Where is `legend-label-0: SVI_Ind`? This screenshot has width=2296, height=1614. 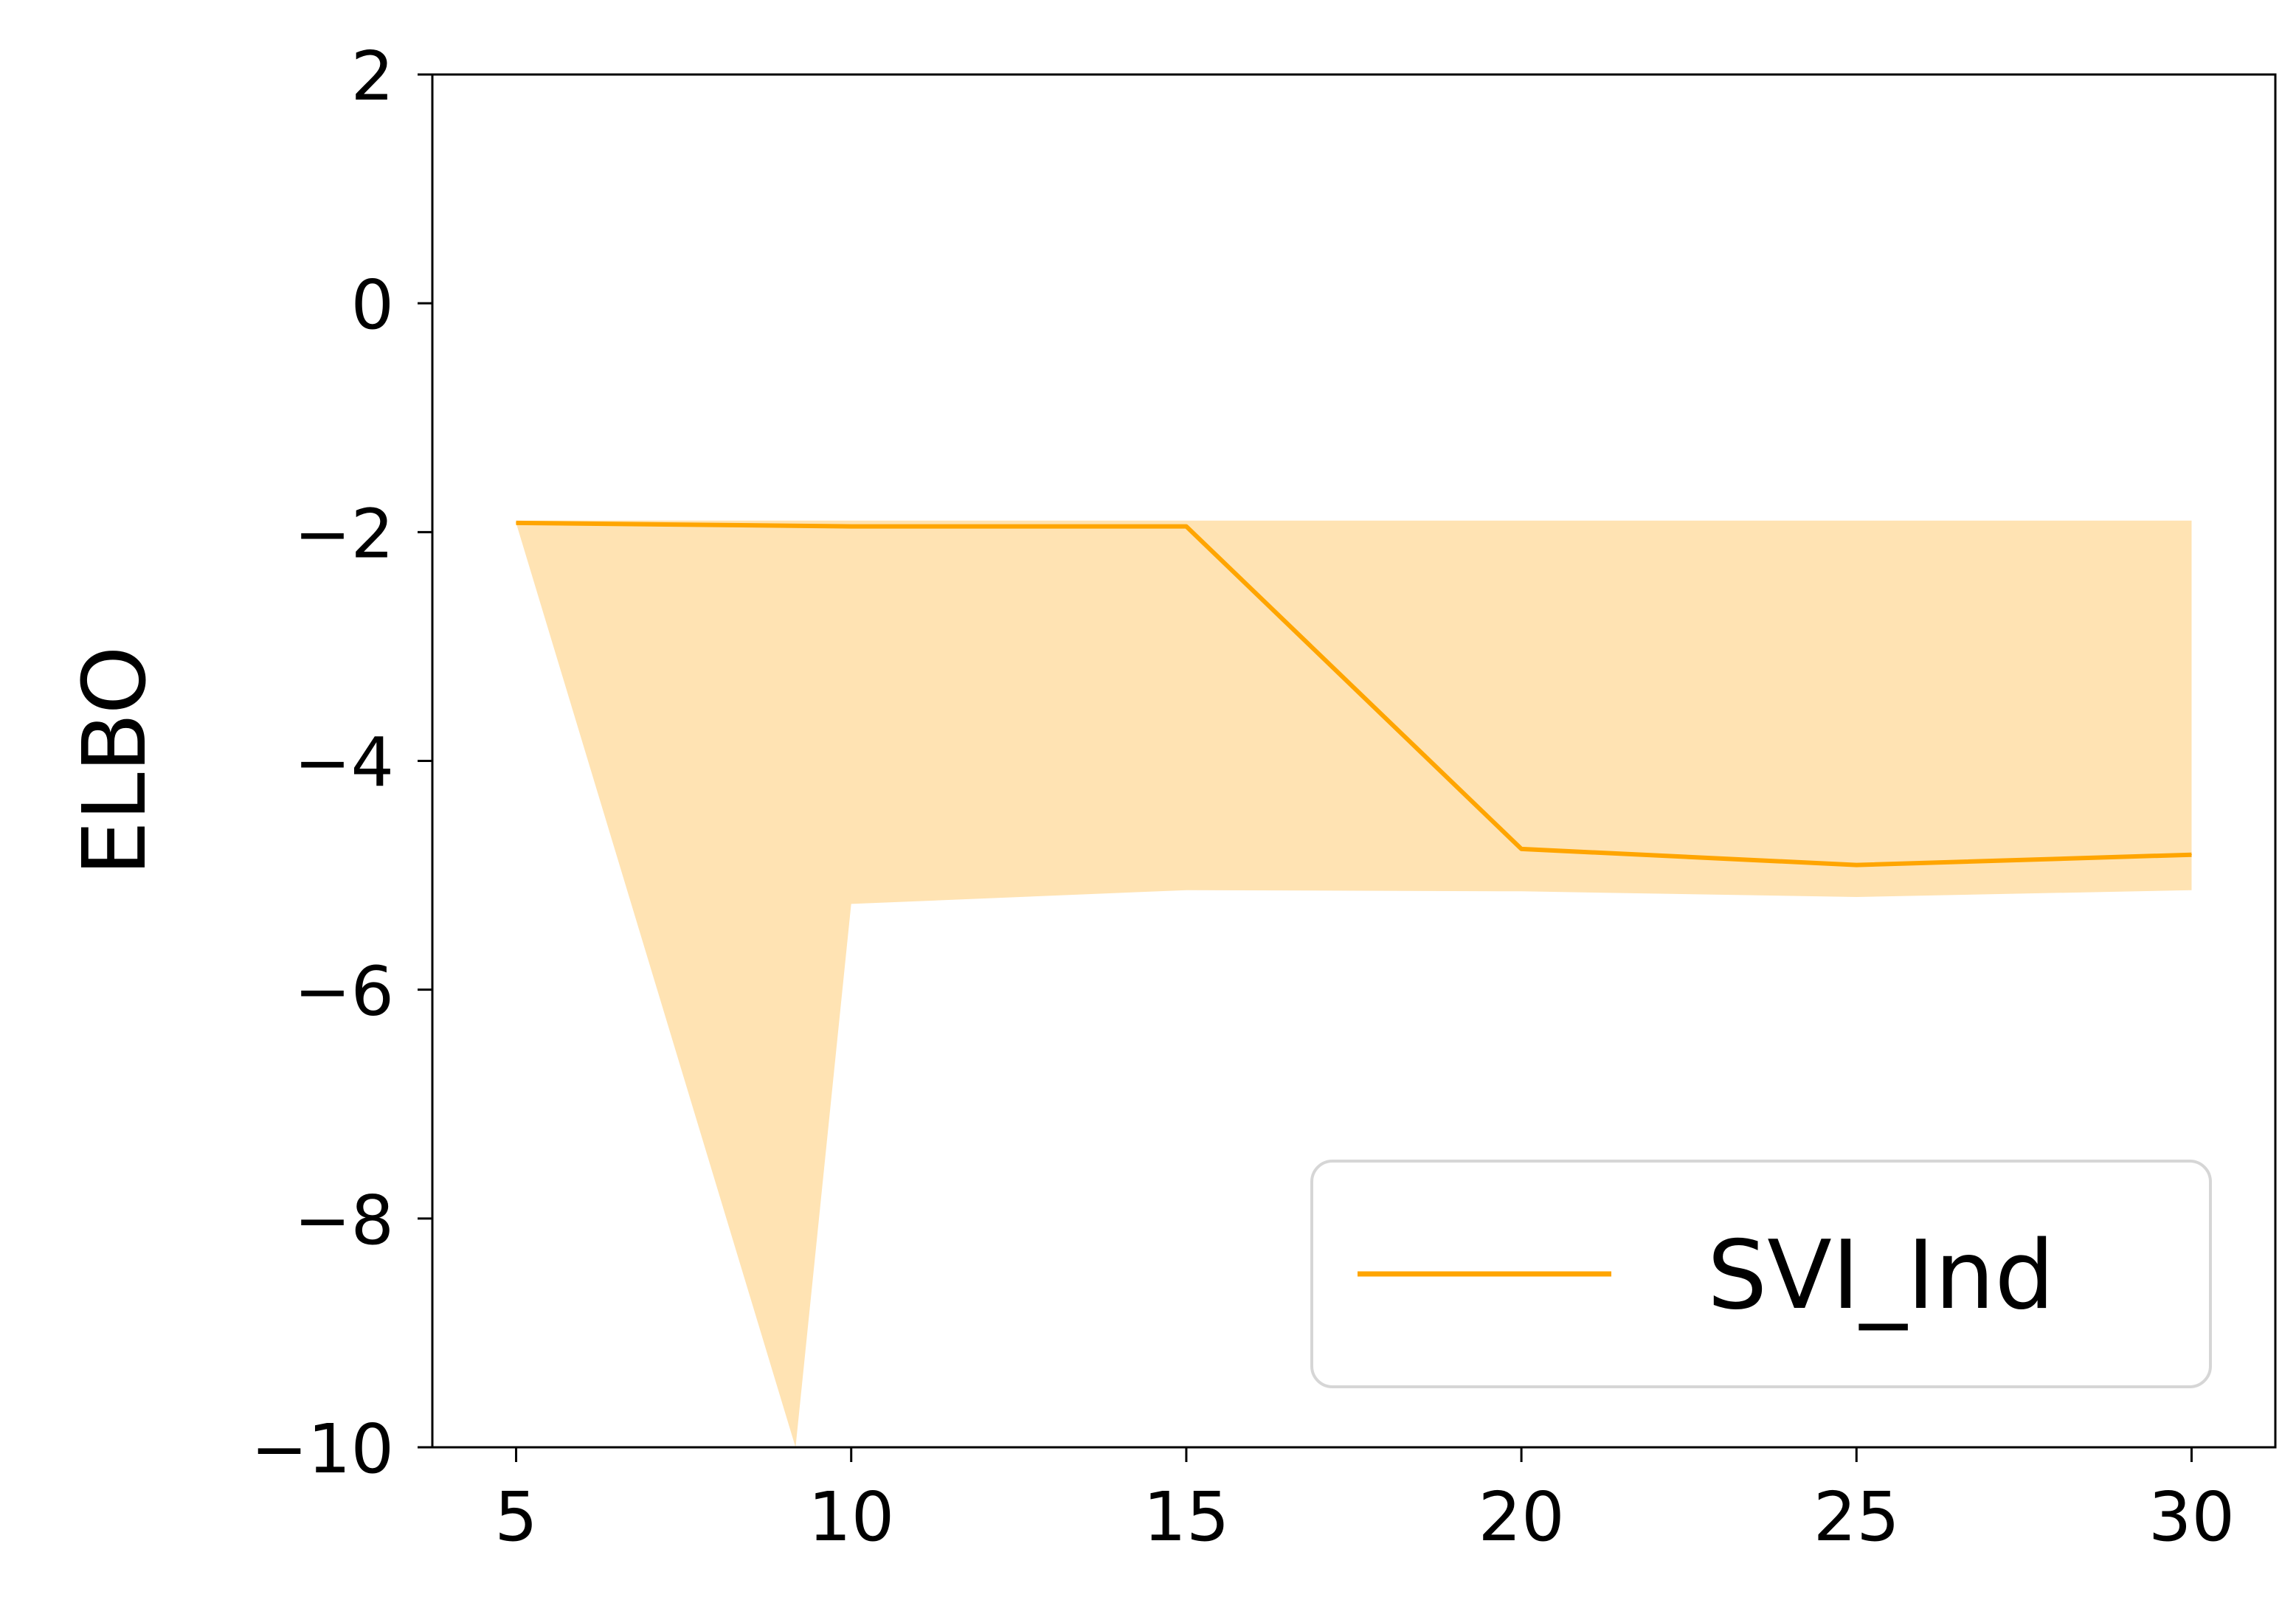
legend-label-0: SVI_Ind is located at coordinates (1881, 1276).